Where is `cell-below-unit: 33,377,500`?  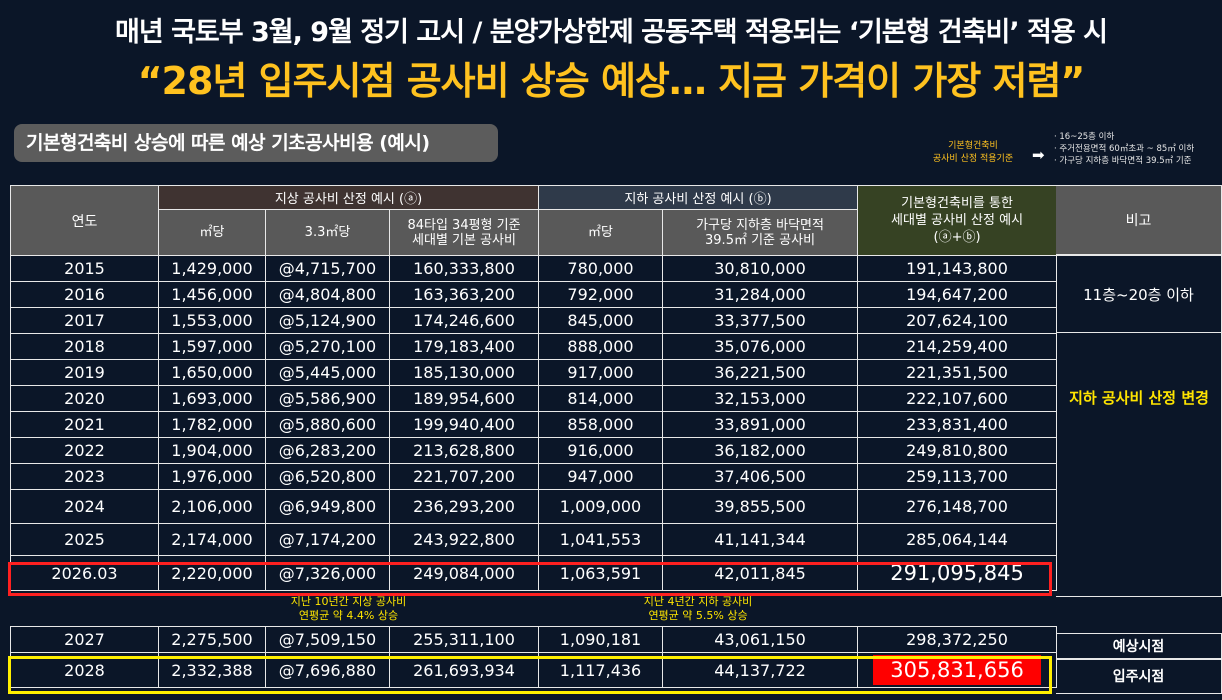
cell-below-unit: 33,377,500 is located at coordinates (760, 320).